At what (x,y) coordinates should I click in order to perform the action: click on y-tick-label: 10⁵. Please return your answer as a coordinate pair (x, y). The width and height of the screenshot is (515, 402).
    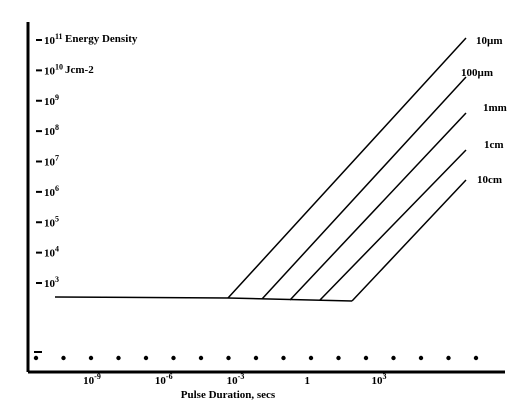
    Looking at the image, I should click on (51, 221).